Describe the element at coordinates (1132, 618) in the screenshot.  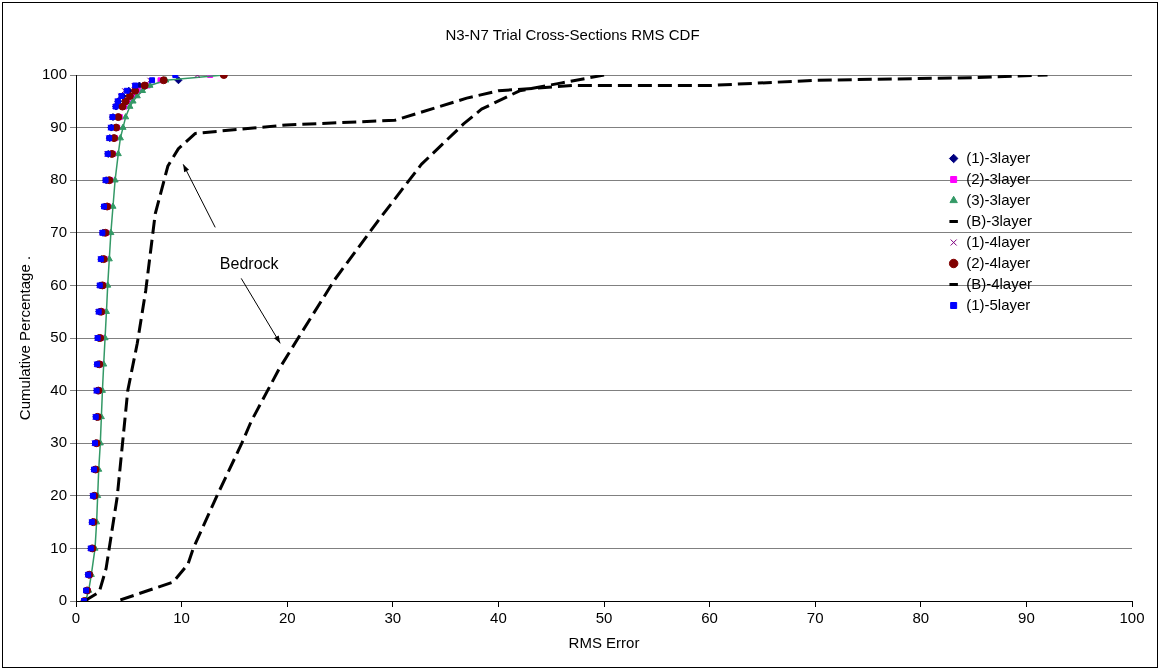
I see `x-tick-label: 100` at that location.